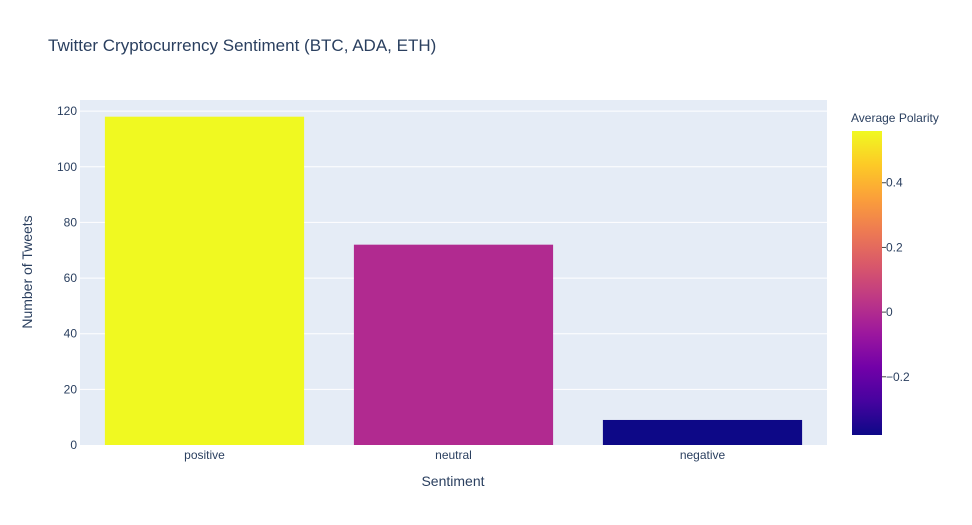 Image resolution: width=972 pixels, height=525 pixels. What do you see at coordinates (703, 455) in the screenshot?
I see `x-tick-label: negative` at bounding box center [703, 455].